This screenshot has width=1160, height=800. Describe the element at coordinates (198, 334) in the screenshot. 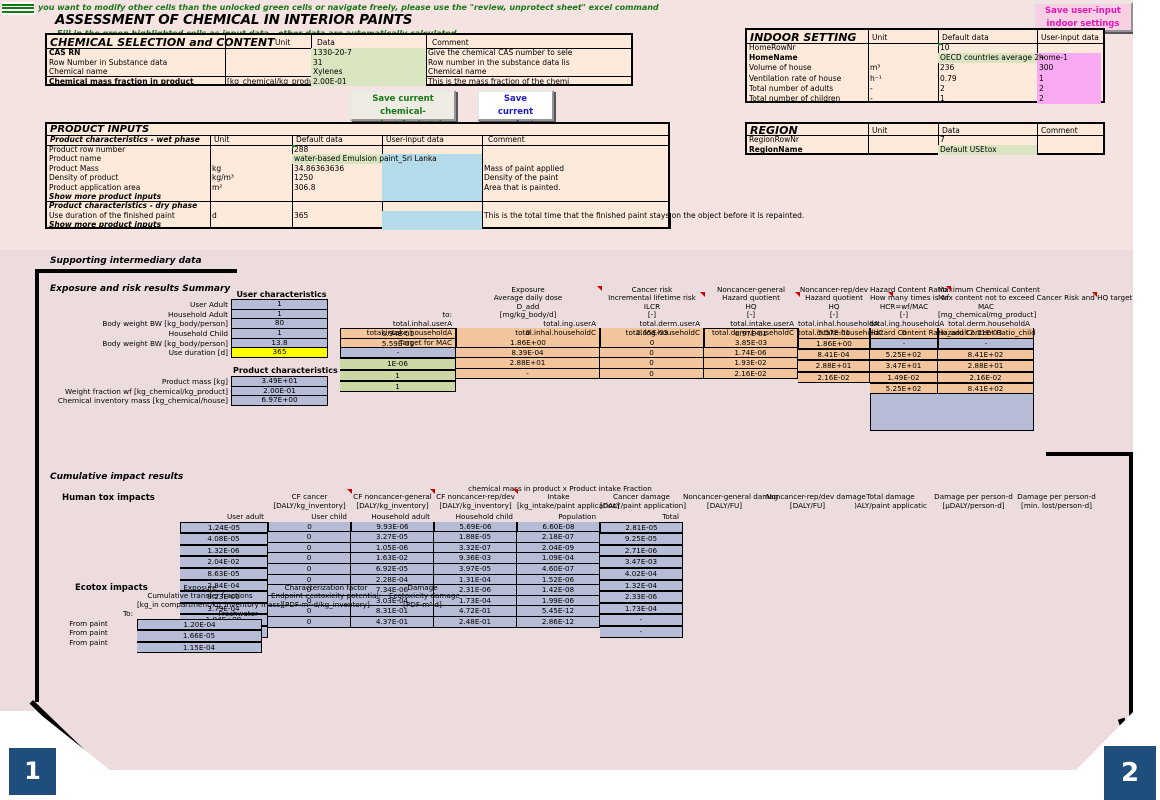

I see `row-label: Household Child` at that location.